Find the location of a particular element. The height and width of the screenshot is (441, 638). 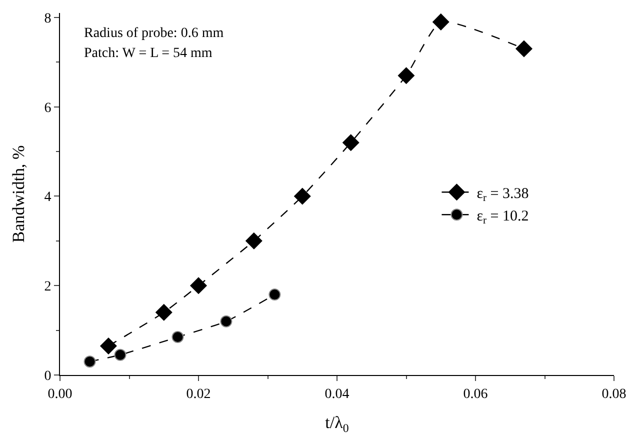

y-axis-title: Bandwidth, % is located at coordinates (18, 194).